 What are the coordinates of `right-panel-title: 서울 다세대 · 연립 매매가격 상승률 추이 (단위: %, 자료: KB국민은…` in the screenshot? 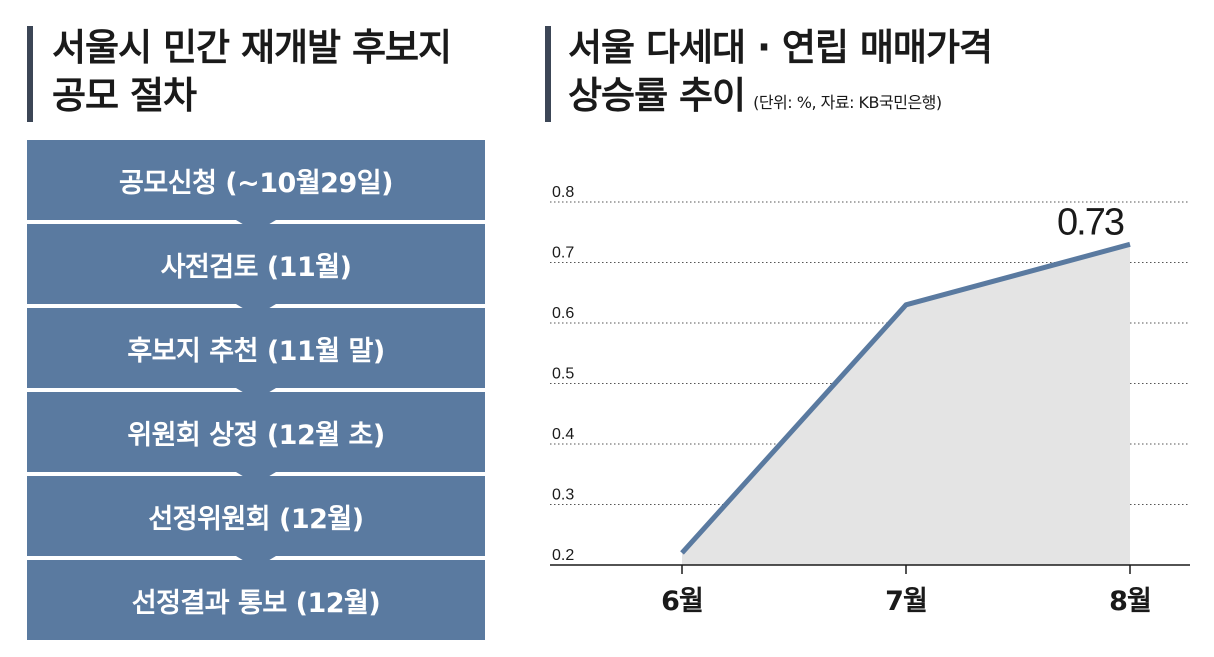 It's located at (780, 75).